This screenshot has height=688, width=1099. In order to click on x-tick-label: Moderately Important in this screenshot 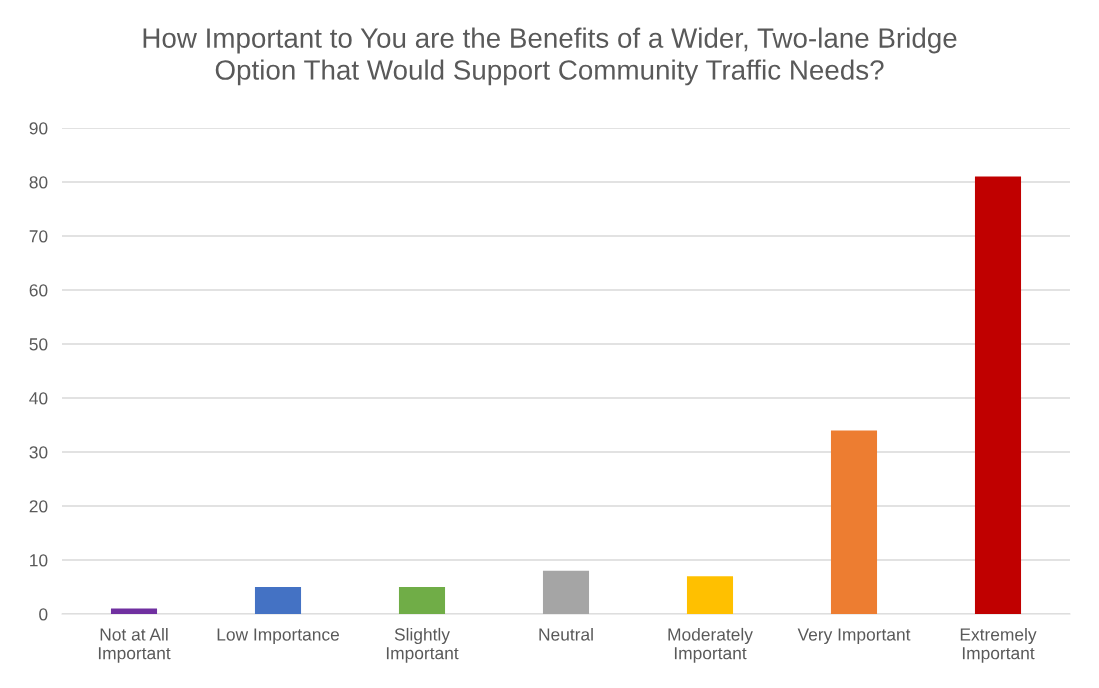, I will do `click(710, 645)`.